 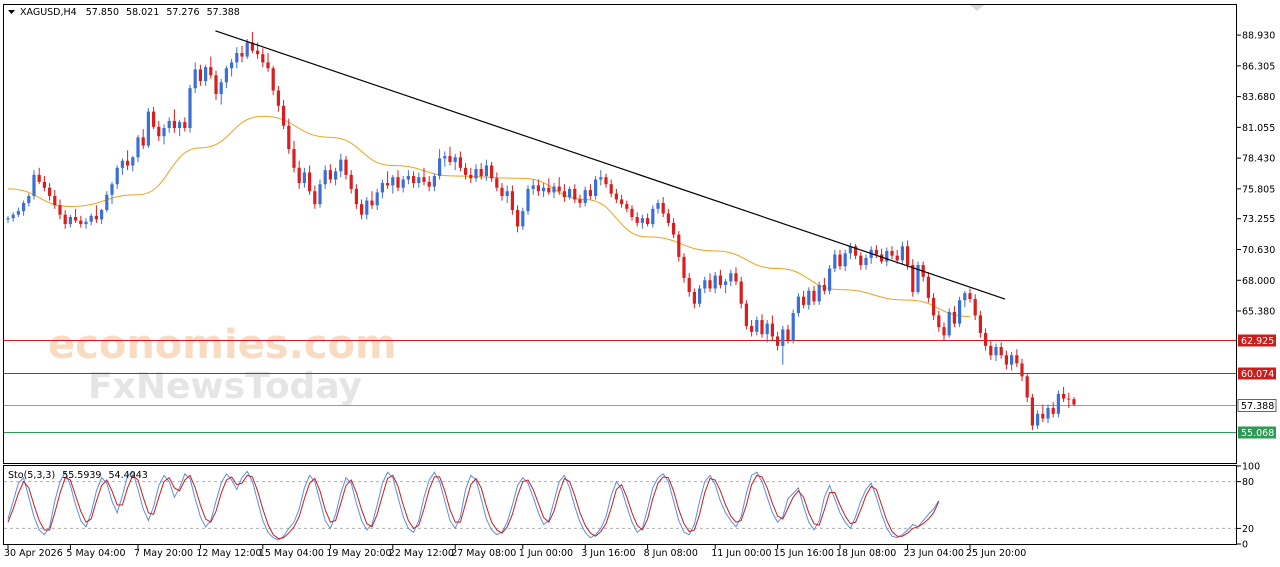 What do you see at coordinates (1258, 281) in the screenshot?
I see `price-axis-label: 68.000` at bounding box center [1258, 281].